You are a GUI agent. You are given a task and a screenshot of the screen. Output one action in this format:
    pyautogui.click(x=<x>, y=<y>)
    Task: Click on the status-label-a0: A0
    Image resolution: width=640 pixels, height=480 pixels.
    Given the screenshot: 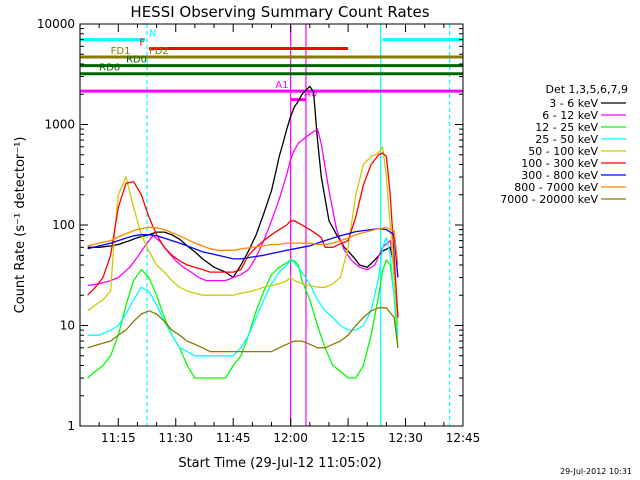 What is the action you would take?
    pyautogui.click(x=310, y=94)
    